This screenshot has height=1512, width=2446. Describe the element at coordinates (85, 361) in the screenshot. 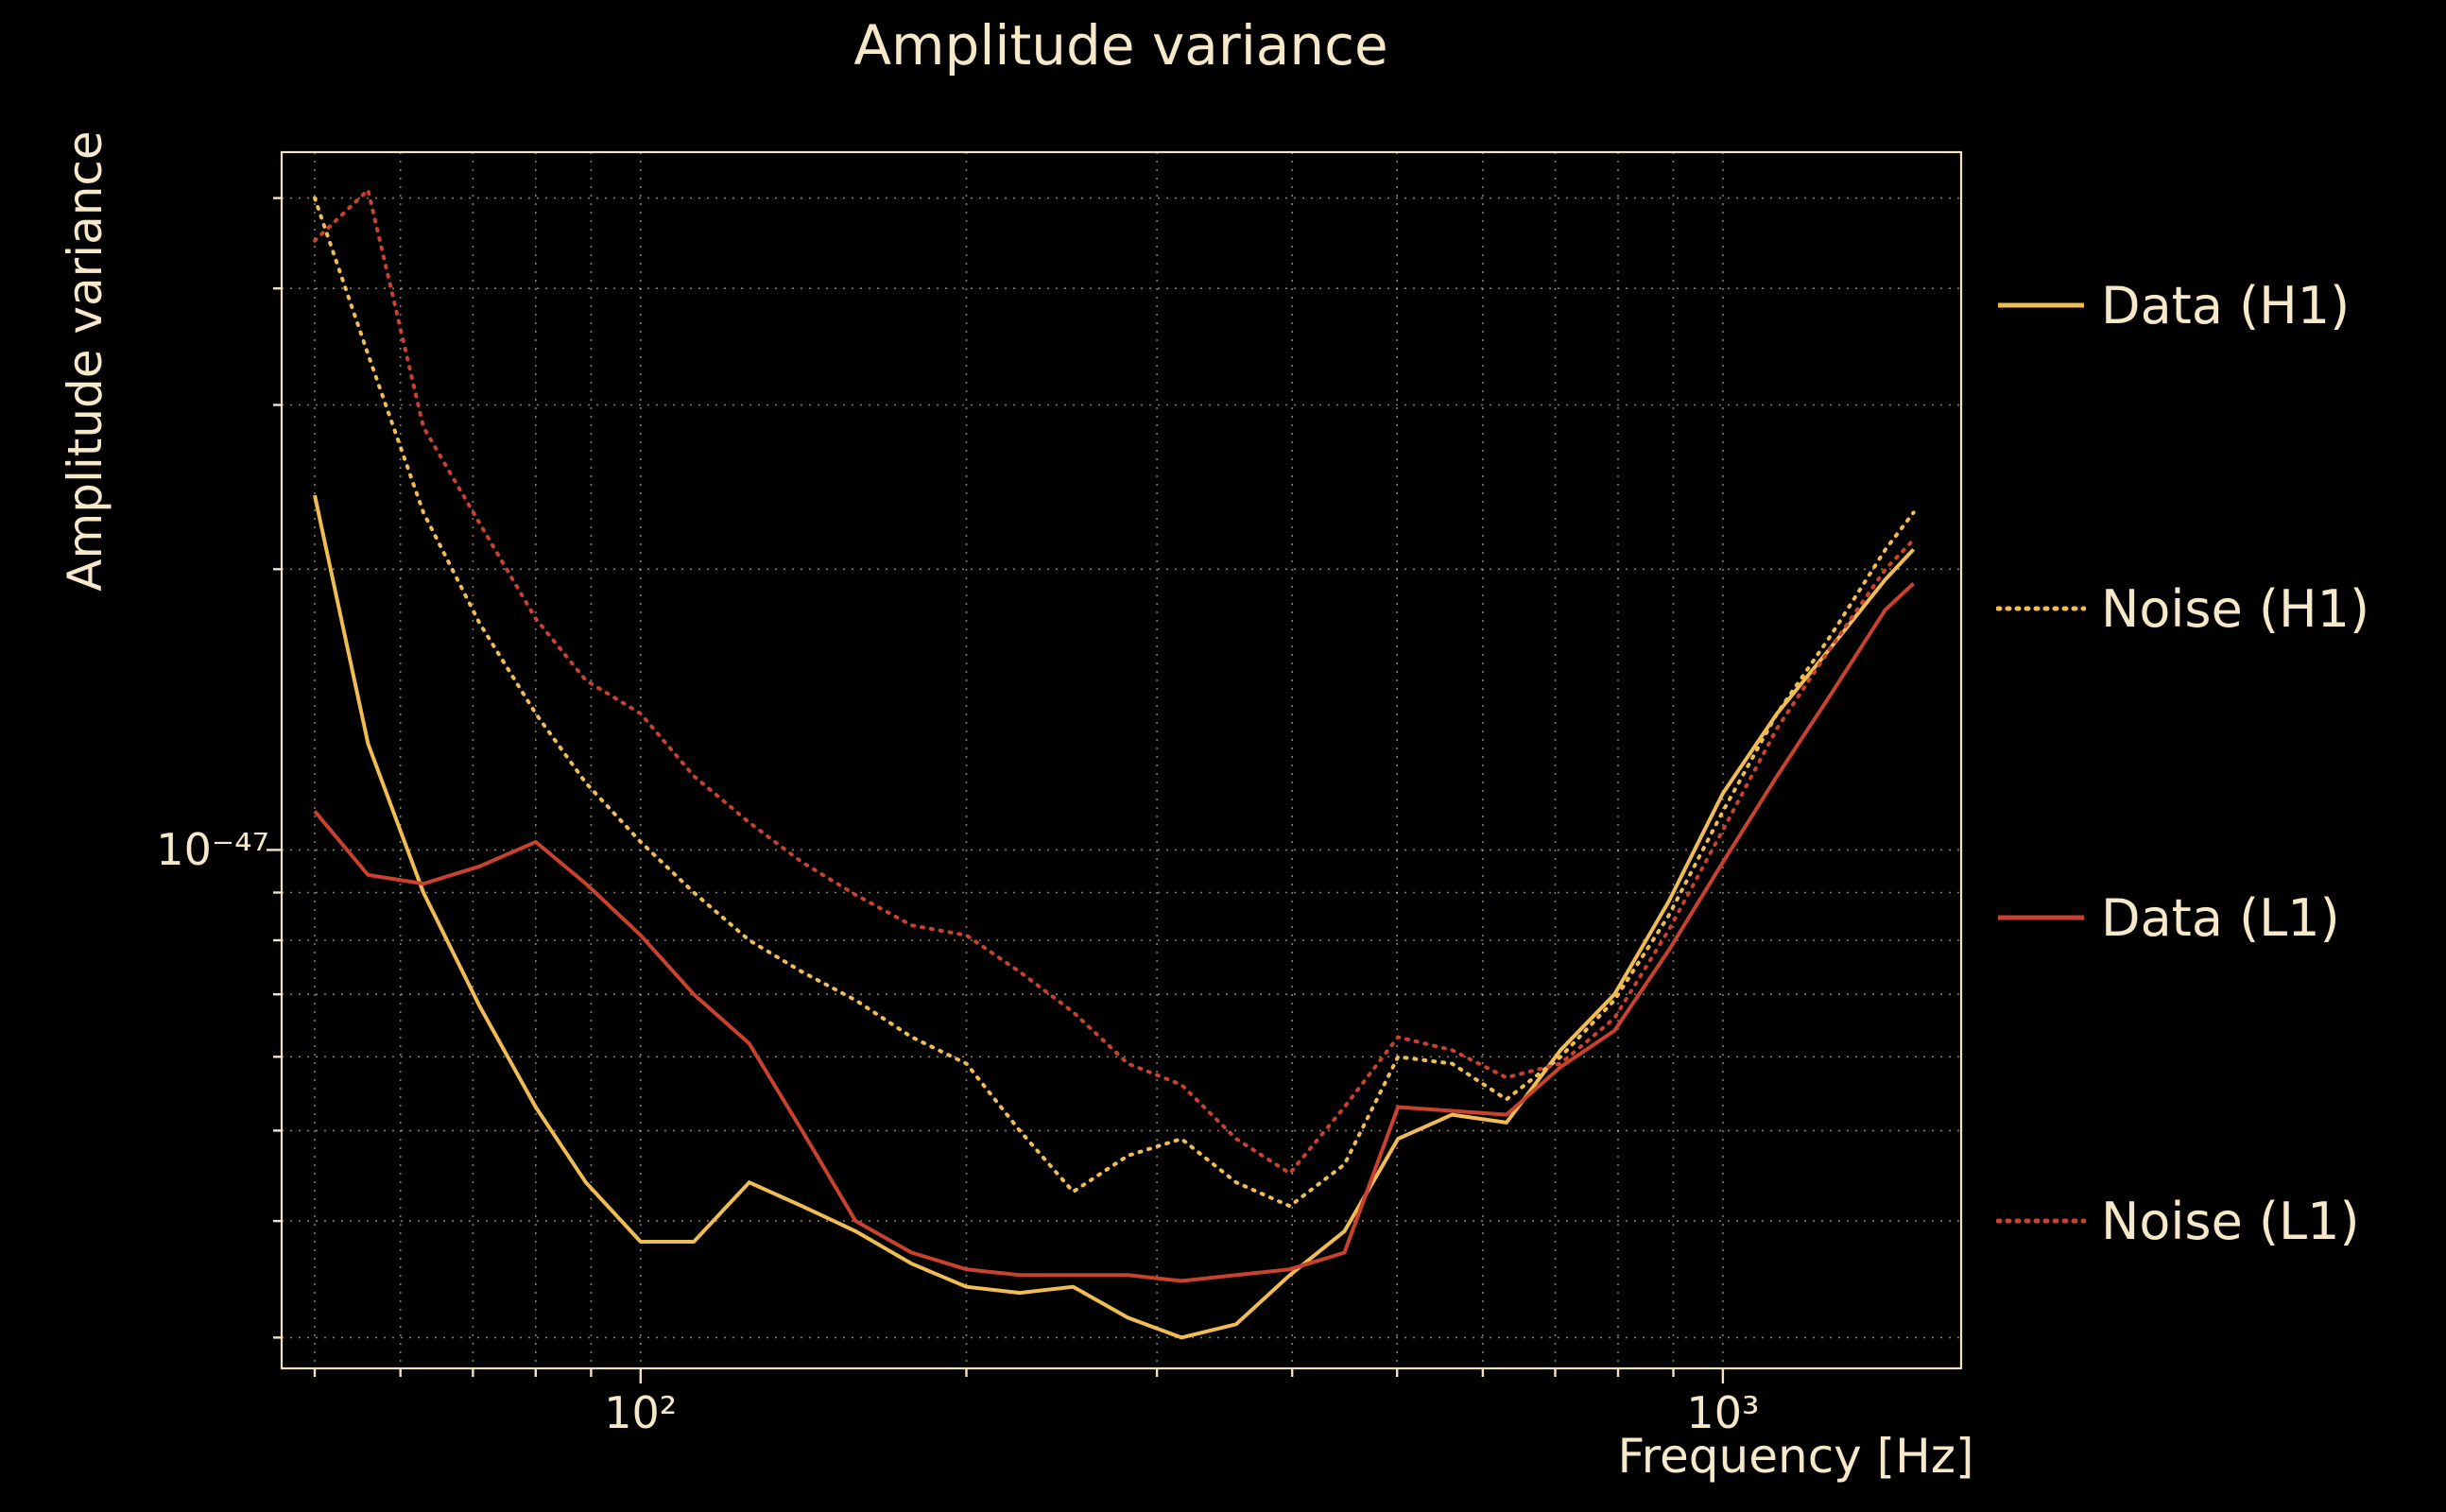

I see `y-axis-label: Amplitude variance` at that location.